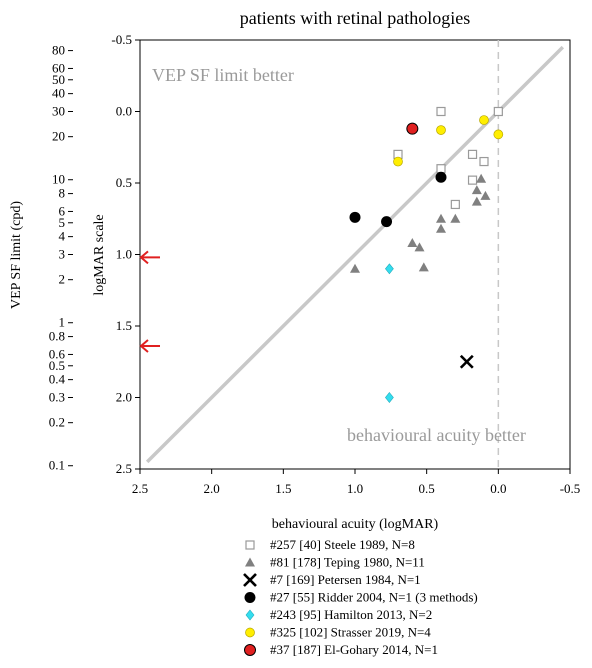 The width and height of the screenshot is (592, 668). What do you see at coordinates (570, 488) in the screenshot?
I see `x-tick-label: -0.5` at bounding box center [570, 488].